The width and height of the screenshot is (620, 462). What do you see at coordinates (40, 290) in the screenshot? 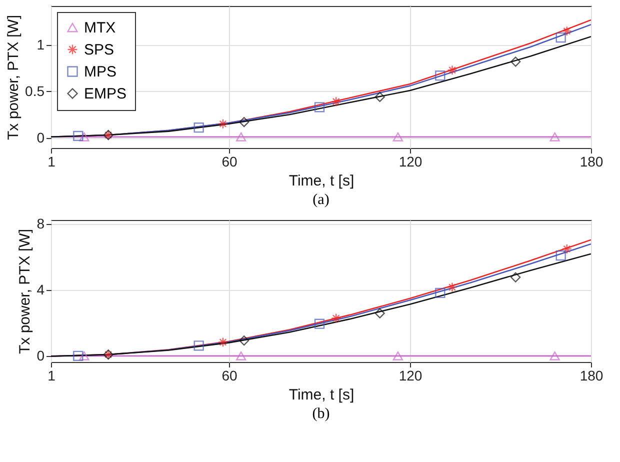
I see `y-tick-label: 4` at bounding box center [40, 290].